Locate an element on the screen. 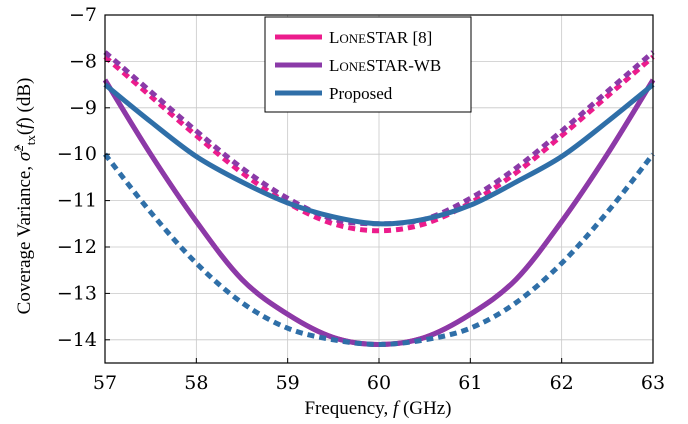 The height and width of the screenshot is (424, 688). y-tick-label: −7 is located at coordinates (83, 15).